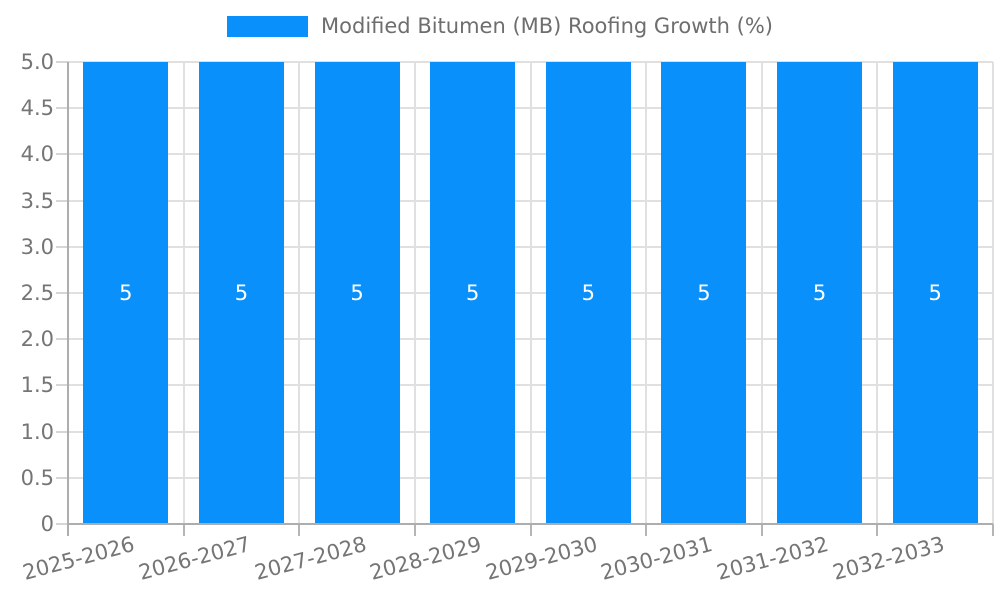 The width and height of the screenshot is (1000, 600). Describe the element at coordinates (47, 524) in the screenshot. I see `y-axis-label: 0` at that location.